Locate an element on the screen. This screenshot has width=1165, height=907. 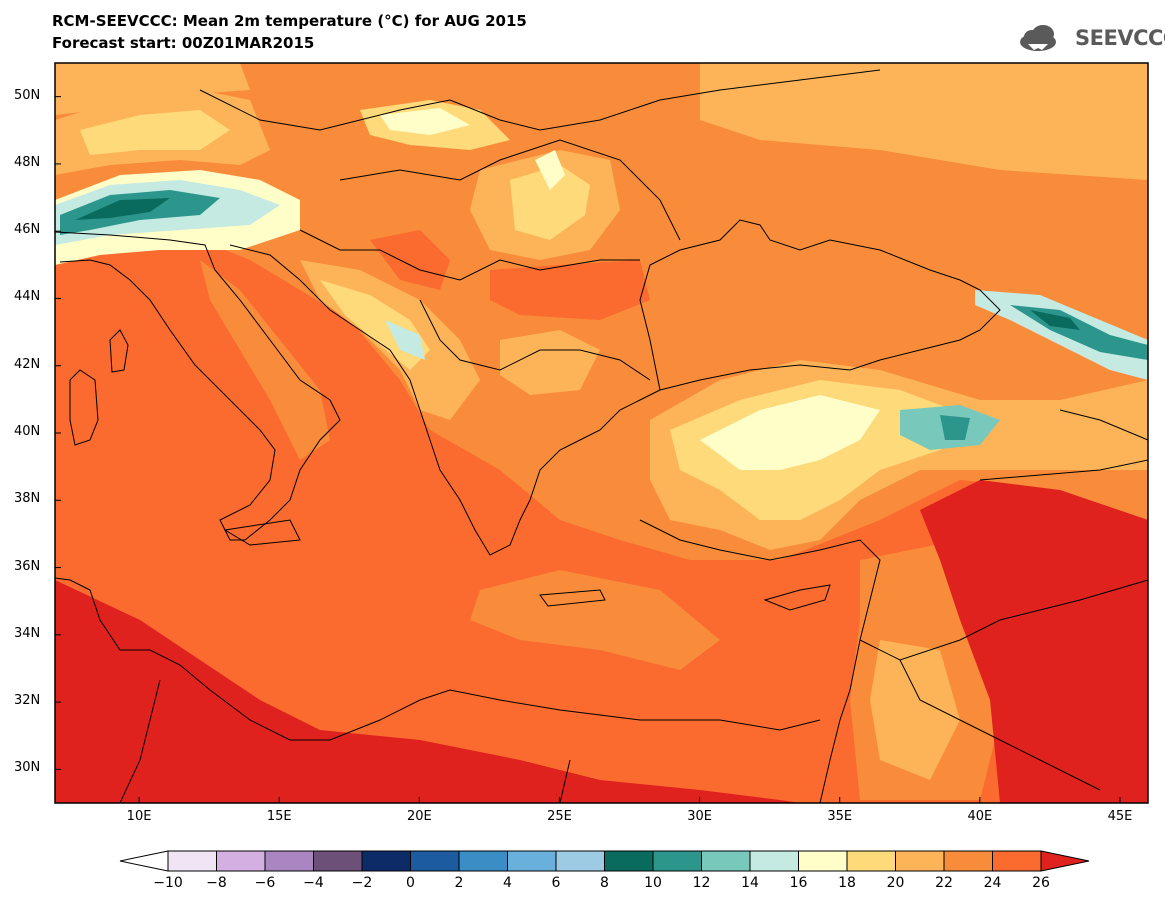
cloud-icon is located at coordinates (1038, 38).